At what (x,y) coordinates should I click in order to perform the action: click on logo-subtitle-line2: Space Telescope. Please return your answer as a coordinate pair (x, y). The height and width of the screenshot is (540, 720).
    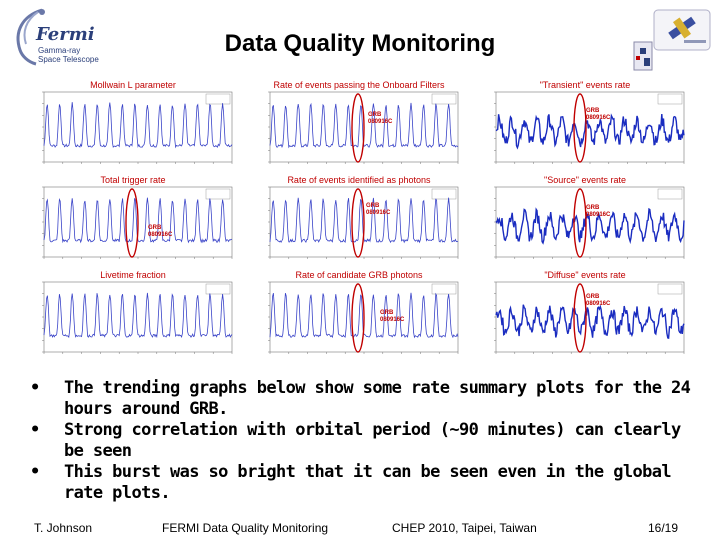
    Looking at the image, I should click on (68, 59).